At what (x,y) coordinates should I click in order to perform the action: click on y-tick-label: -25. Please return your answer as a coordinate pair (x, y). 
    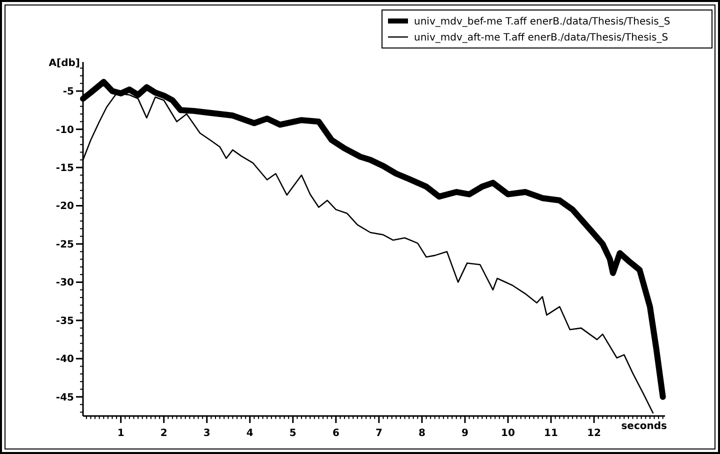
    Looking at the image, I should click on (65, 244).